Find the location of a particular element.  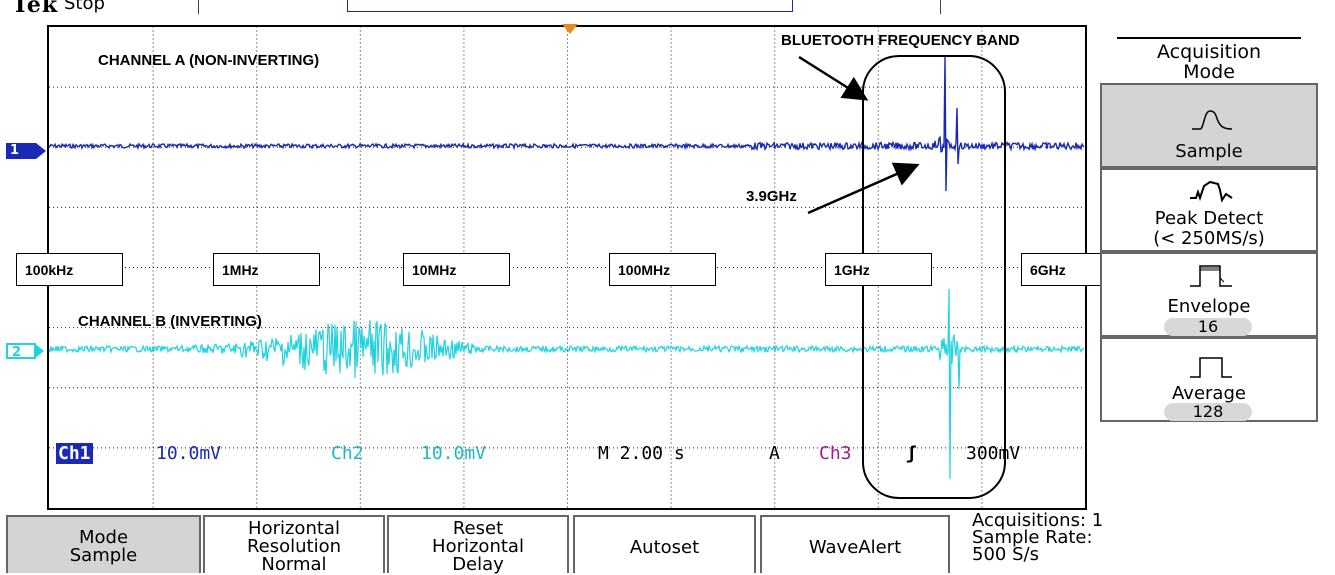

mode-sample-button: Mode Sample is located at coordinates (103, 544).